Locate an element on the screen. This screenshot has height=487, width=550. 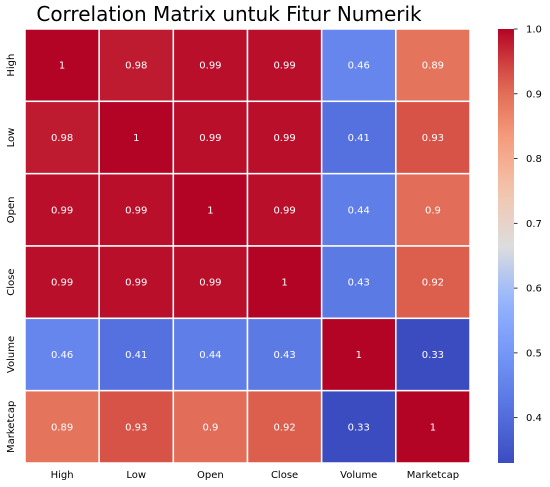
heatmap-cell-close-close is located at coordinates (284, 282).